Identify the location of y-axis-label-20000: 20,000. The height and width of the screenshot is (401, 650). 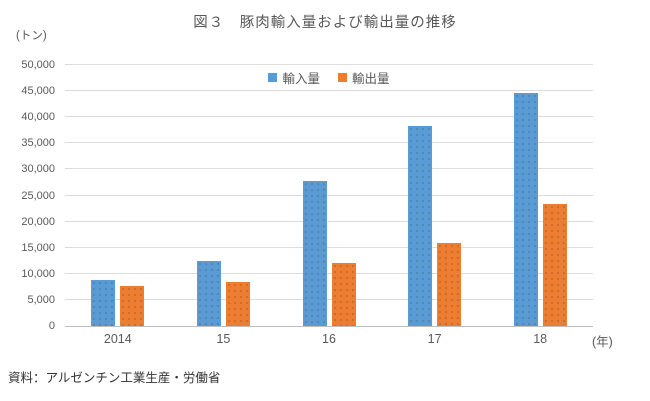
(38, 221).